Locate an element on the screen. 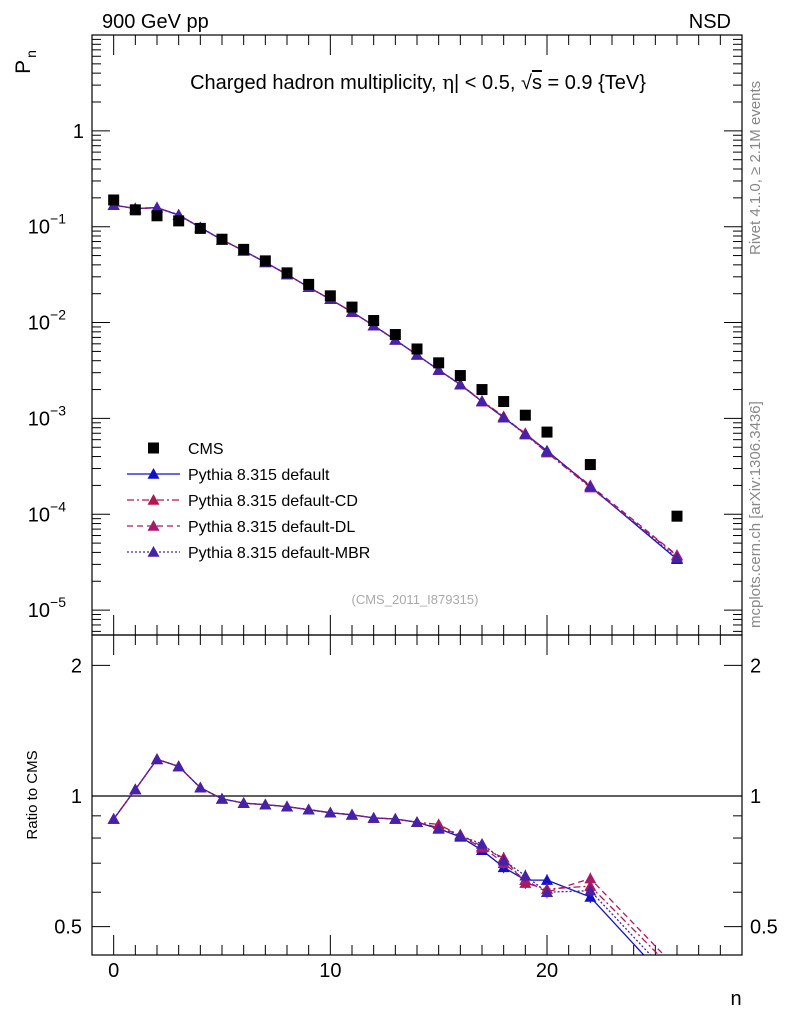 The width and height of the screenshot is (786, 1024). main-y-tick-label: 10⁻³ is located at coordinates (47, 416).